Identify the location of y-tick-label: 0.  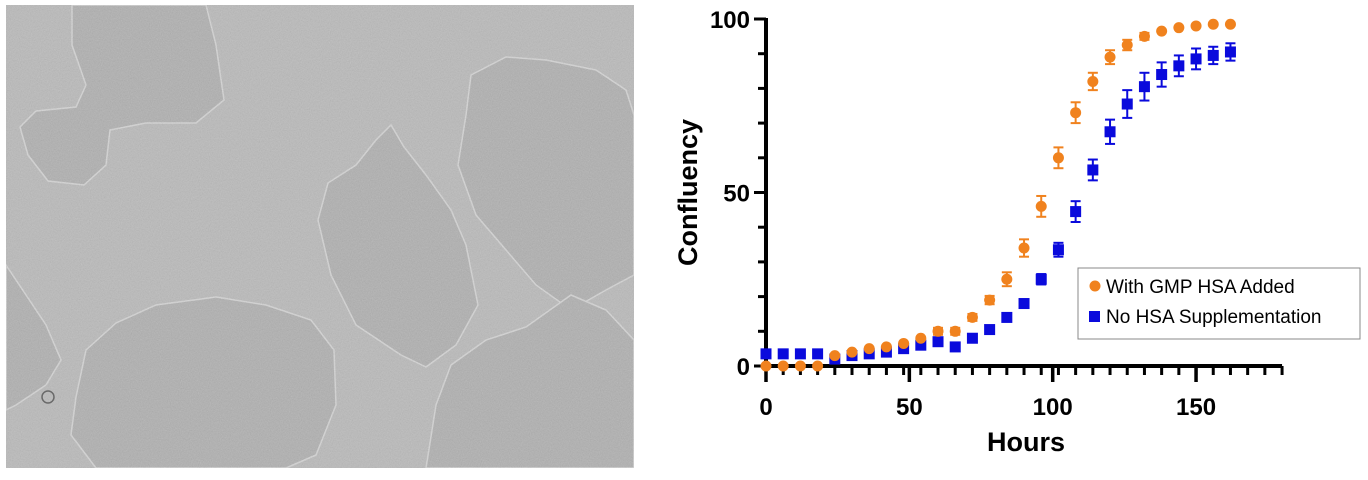
(743, 367).